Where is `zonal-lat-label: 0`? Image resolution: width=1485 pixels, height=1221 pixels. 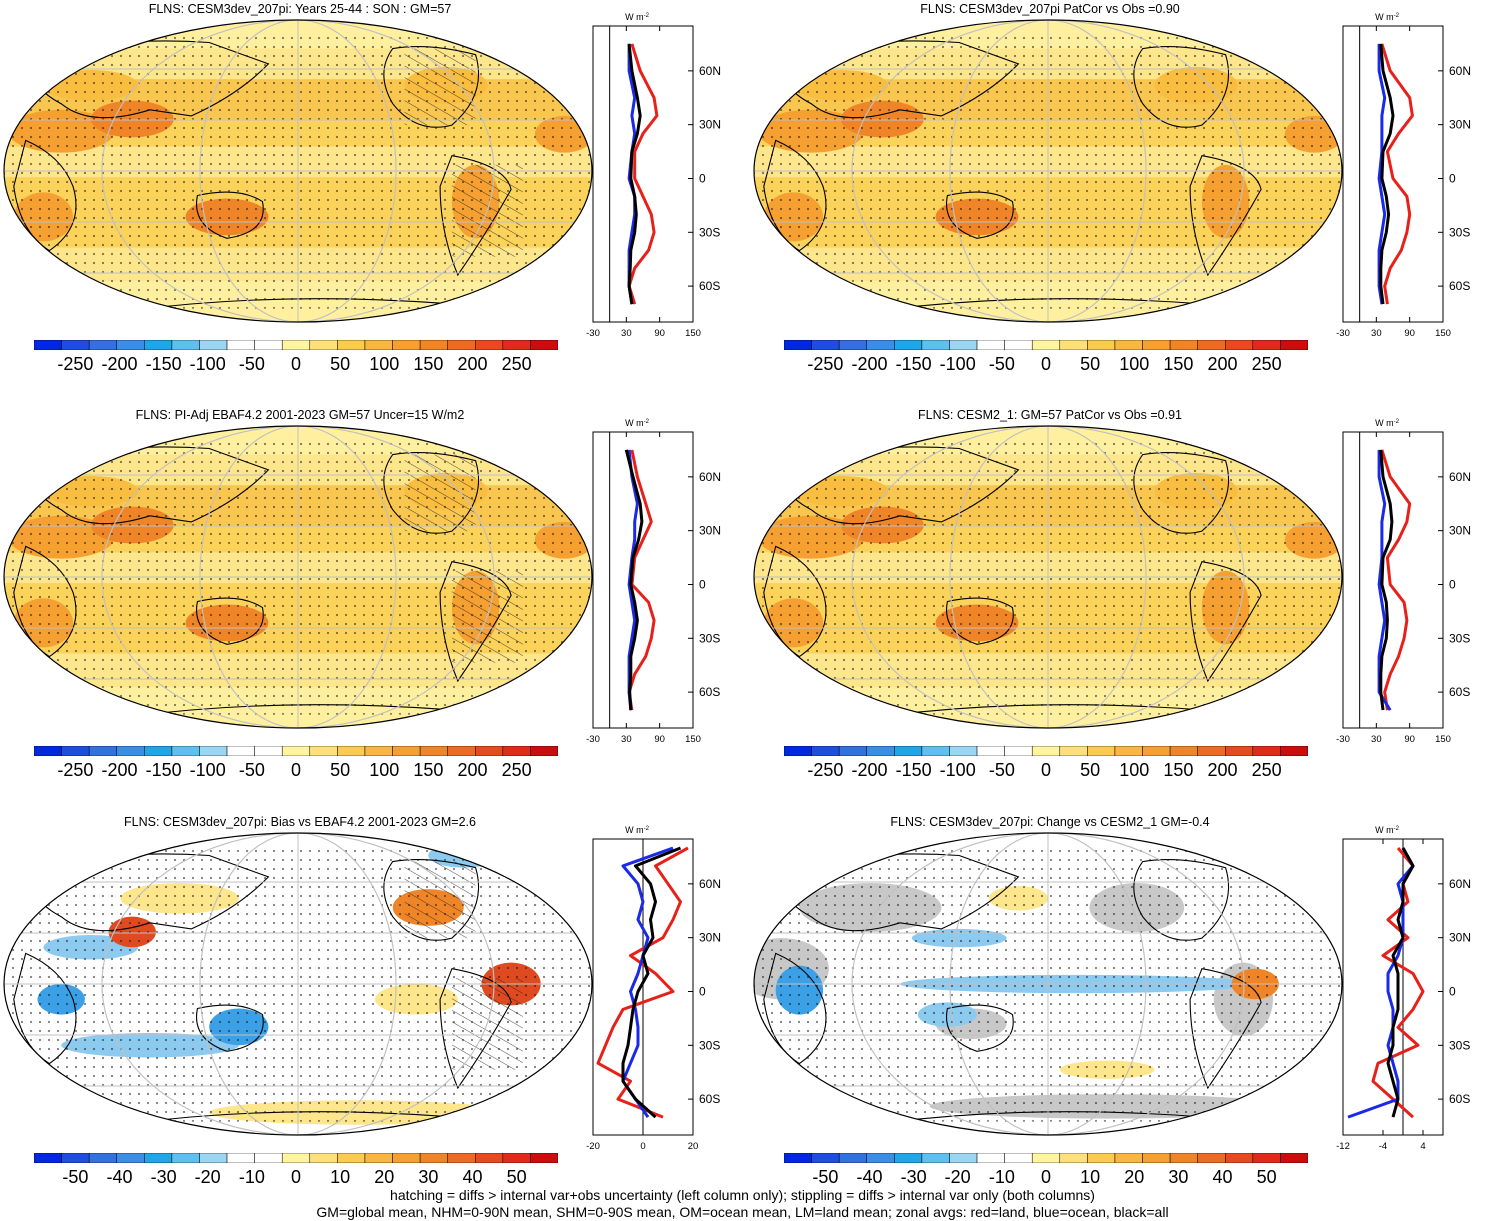
zonal-lat-label: 0 is located at coordinates (1452, 991).